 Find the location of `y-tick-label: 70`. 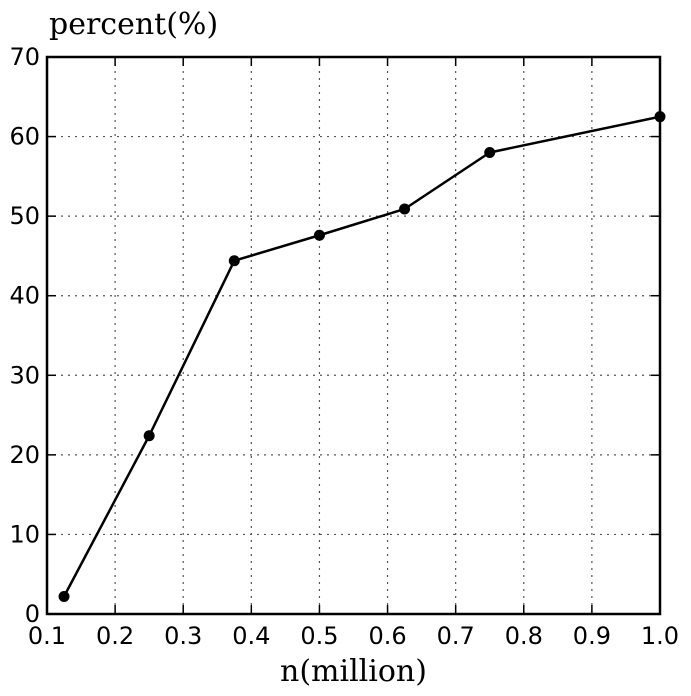

y-tick-label: 70 is located at coordinates (24, 57).